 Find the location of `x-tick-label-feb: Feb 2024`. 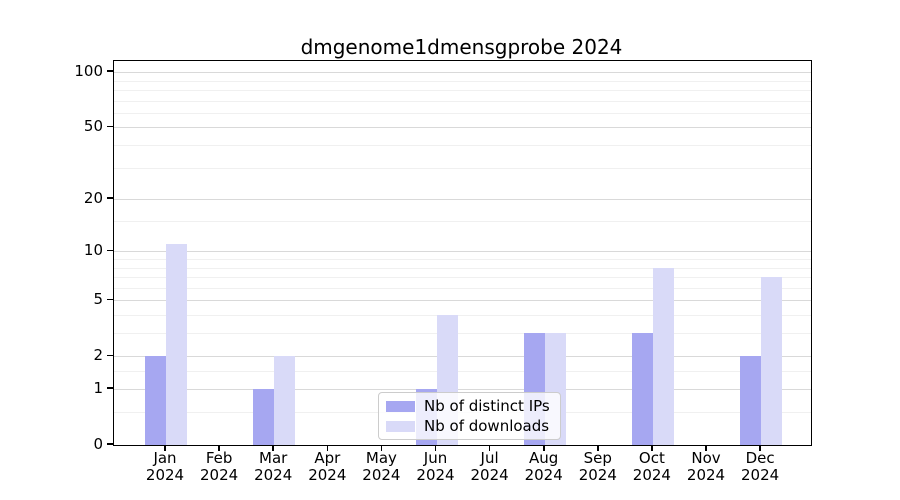

x-tick-label-feb: Feb 2024 is located at coordinates (219, 467).